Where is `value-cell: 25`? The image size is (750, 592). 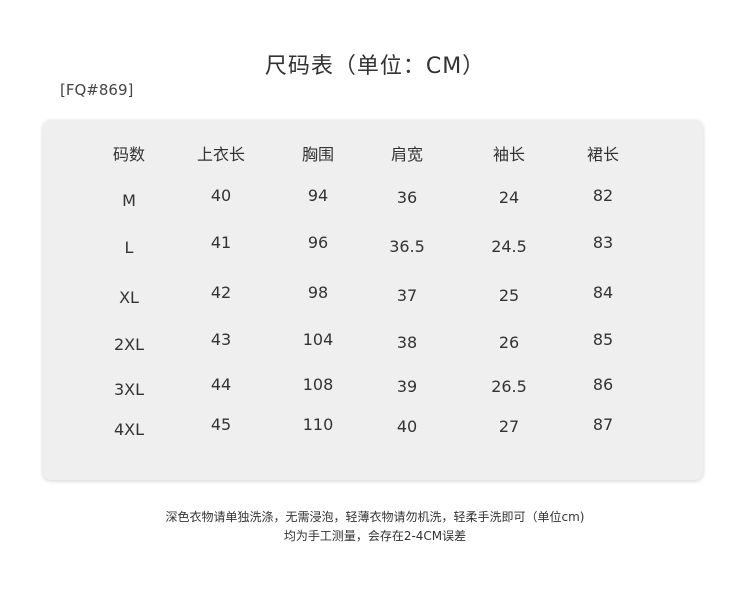 value-cell: 25 is located at coordinates (509, 295).